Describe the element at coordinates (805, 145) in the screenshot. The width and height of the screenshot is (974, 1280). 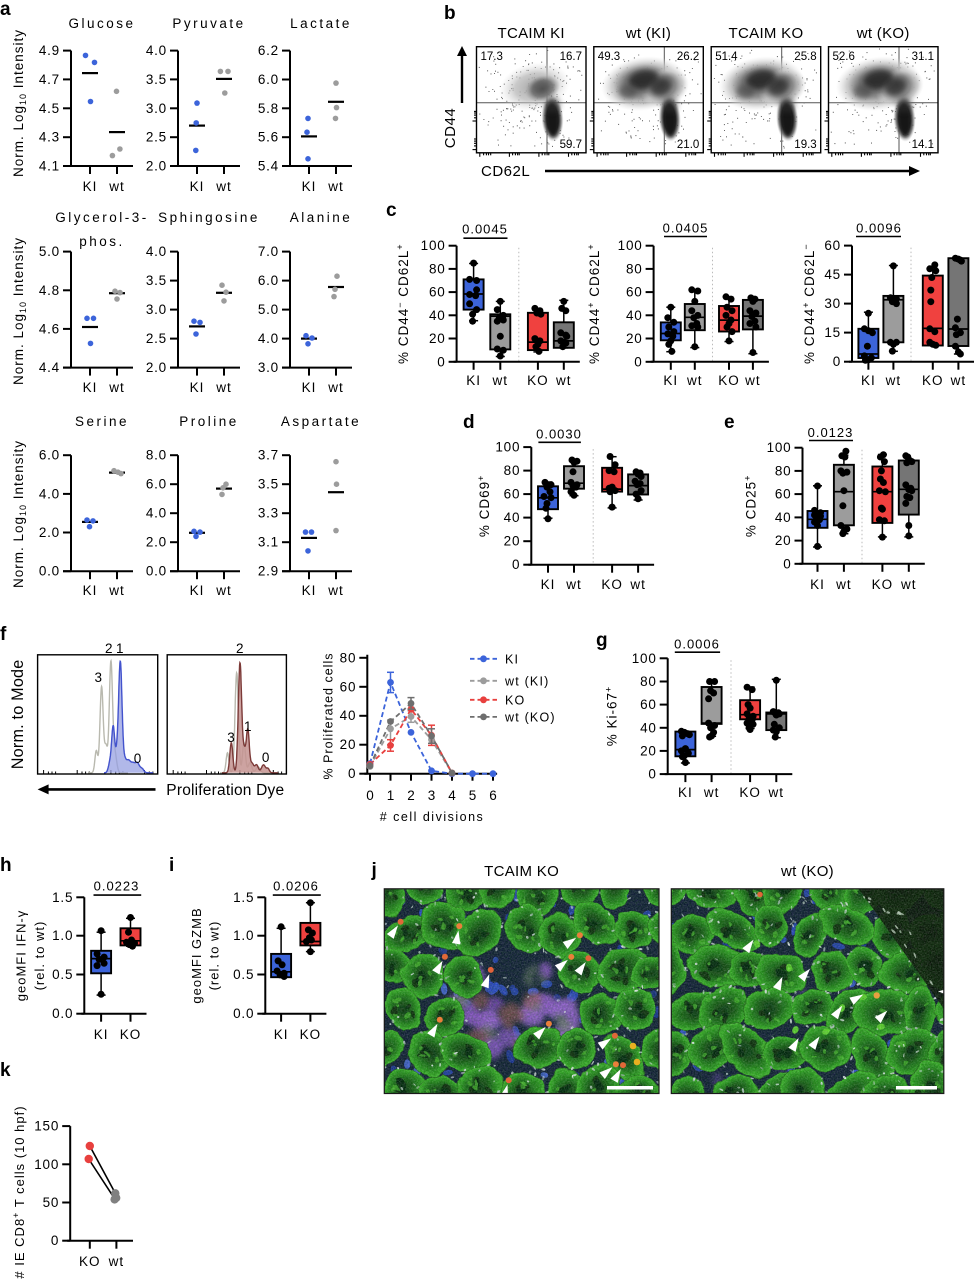
I see `svg-text: 19.3` at that location.